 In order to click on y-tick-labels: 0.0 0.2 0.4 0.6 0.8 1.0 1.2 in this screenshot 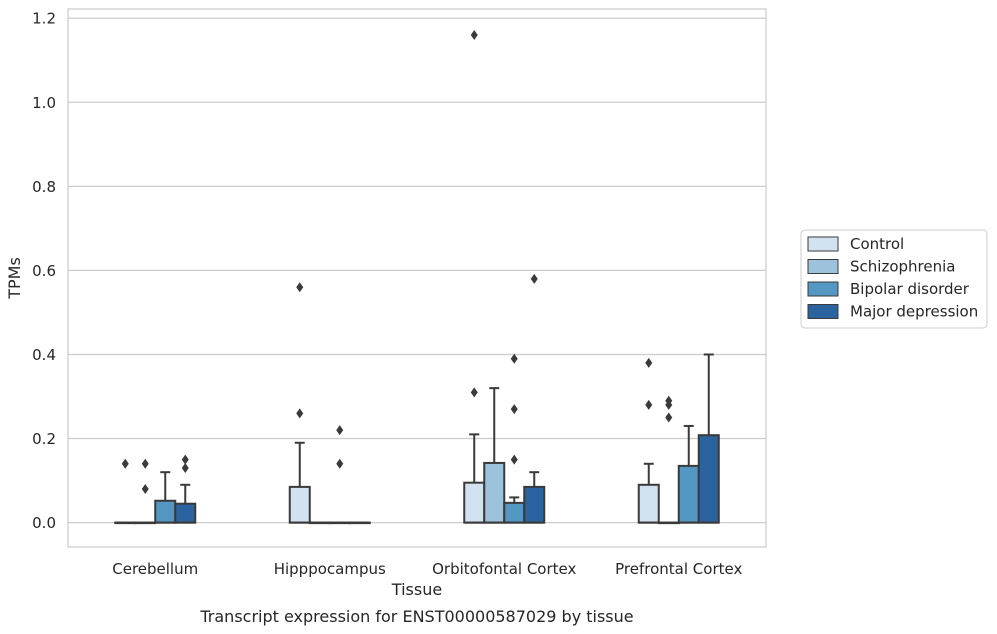, I will do `click(44, 271)`.